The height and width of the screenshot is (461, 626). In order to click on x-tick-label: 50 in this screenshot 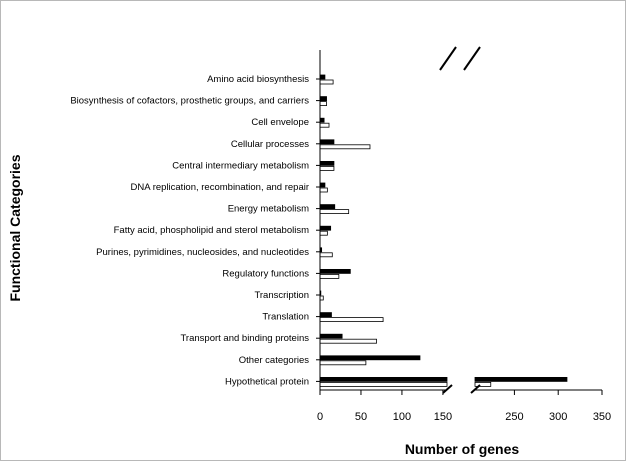, I will do `click(361, 417)`.